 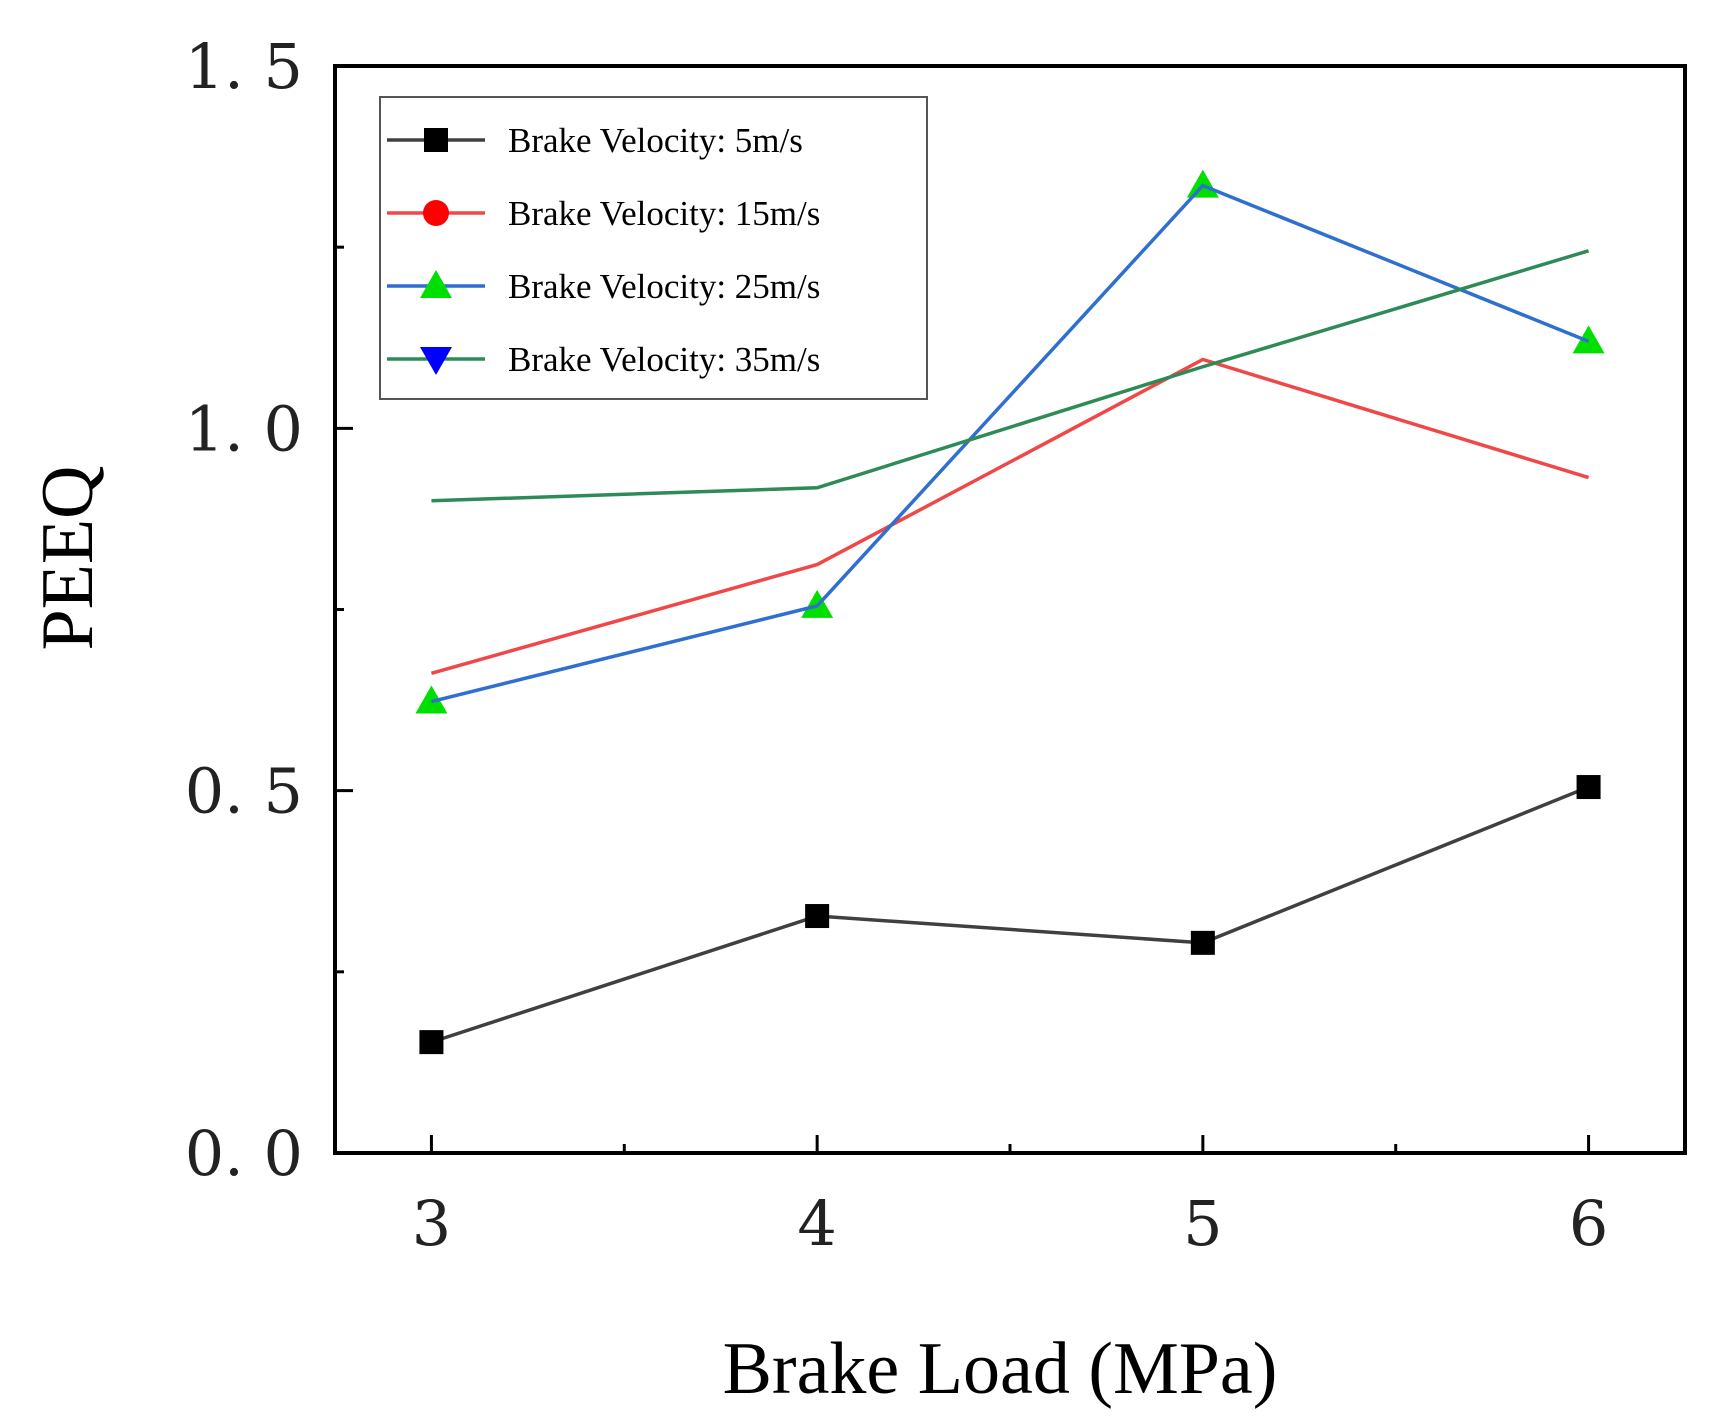 What do you see at coordinates (244, 66) in the screenshot?
I see `y-tick-label: 1. 5` at bounding box center [244, 66].